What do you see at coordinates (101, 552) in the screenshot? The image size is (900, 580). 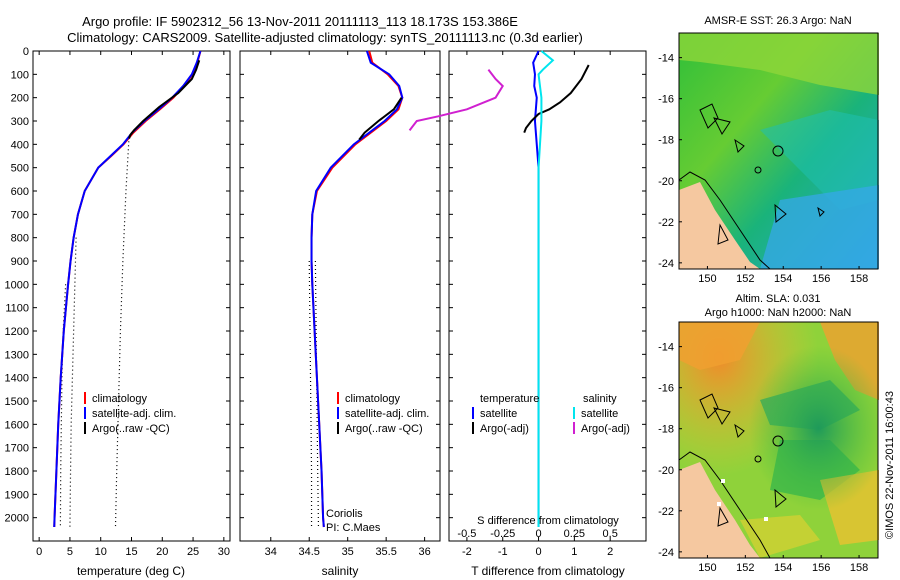 I see `x-tick-label: 10` at bounding box center [101, 552].